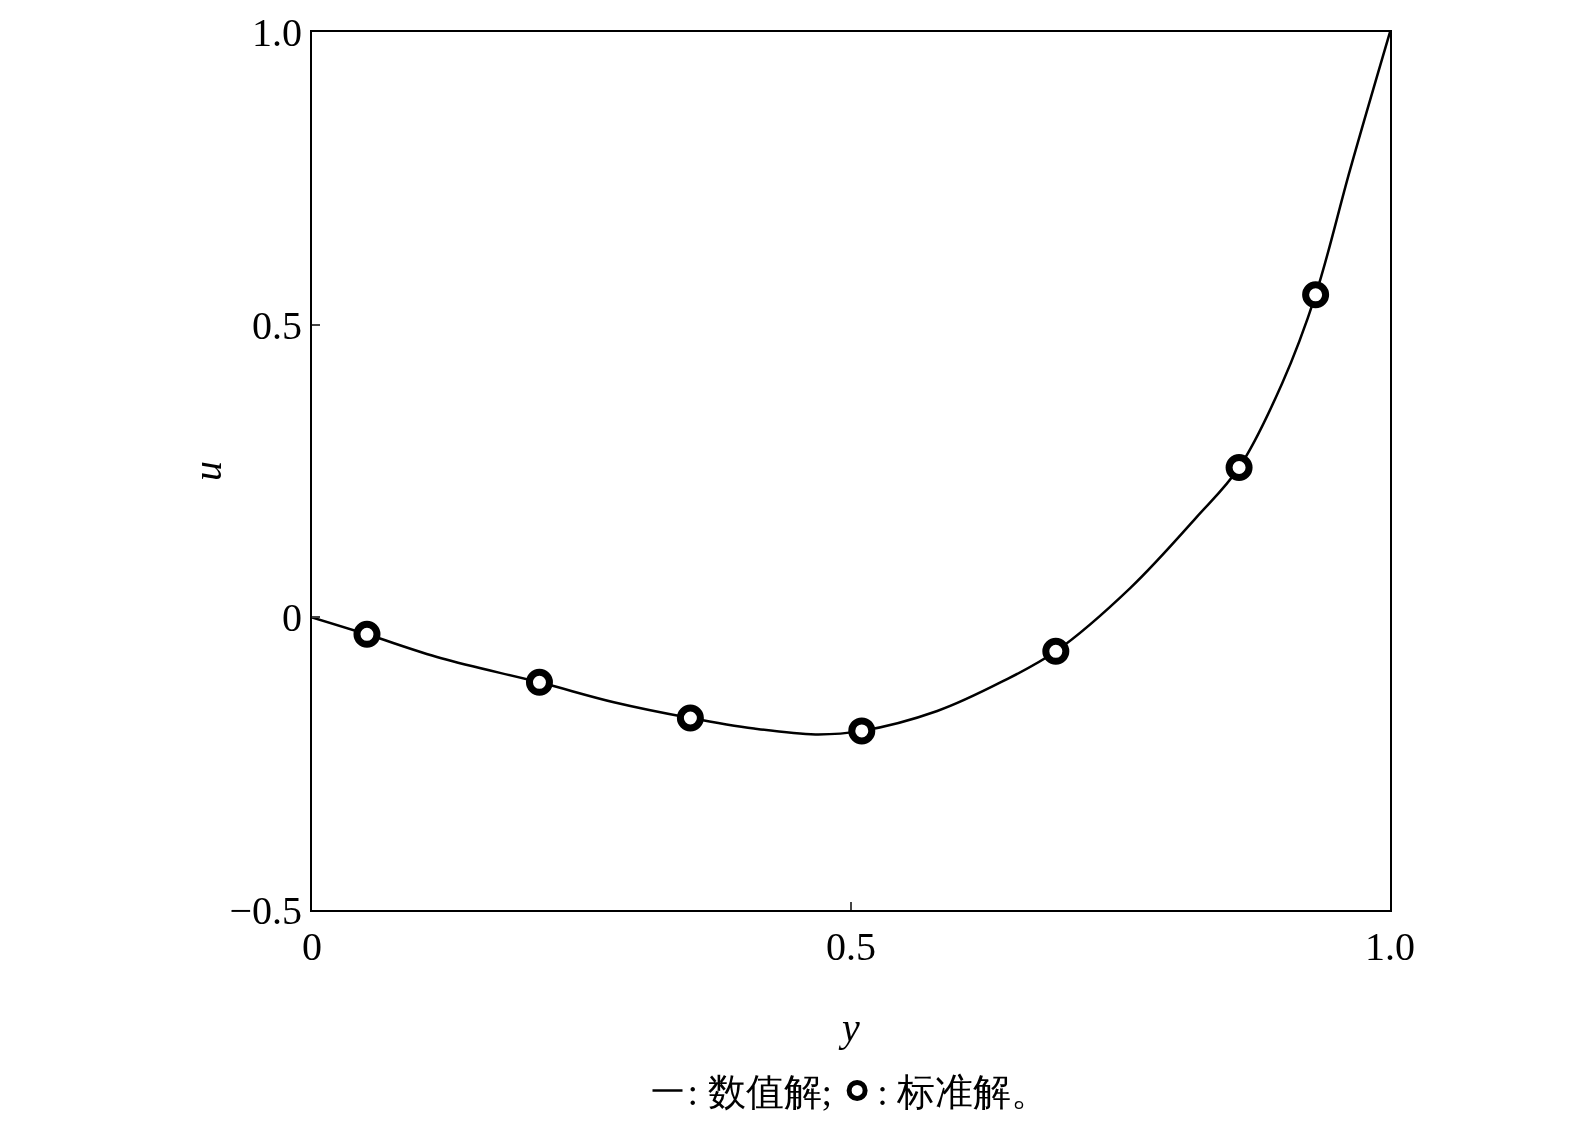  I want to click on legend-label: : 数值解;, so click(760, 1092).